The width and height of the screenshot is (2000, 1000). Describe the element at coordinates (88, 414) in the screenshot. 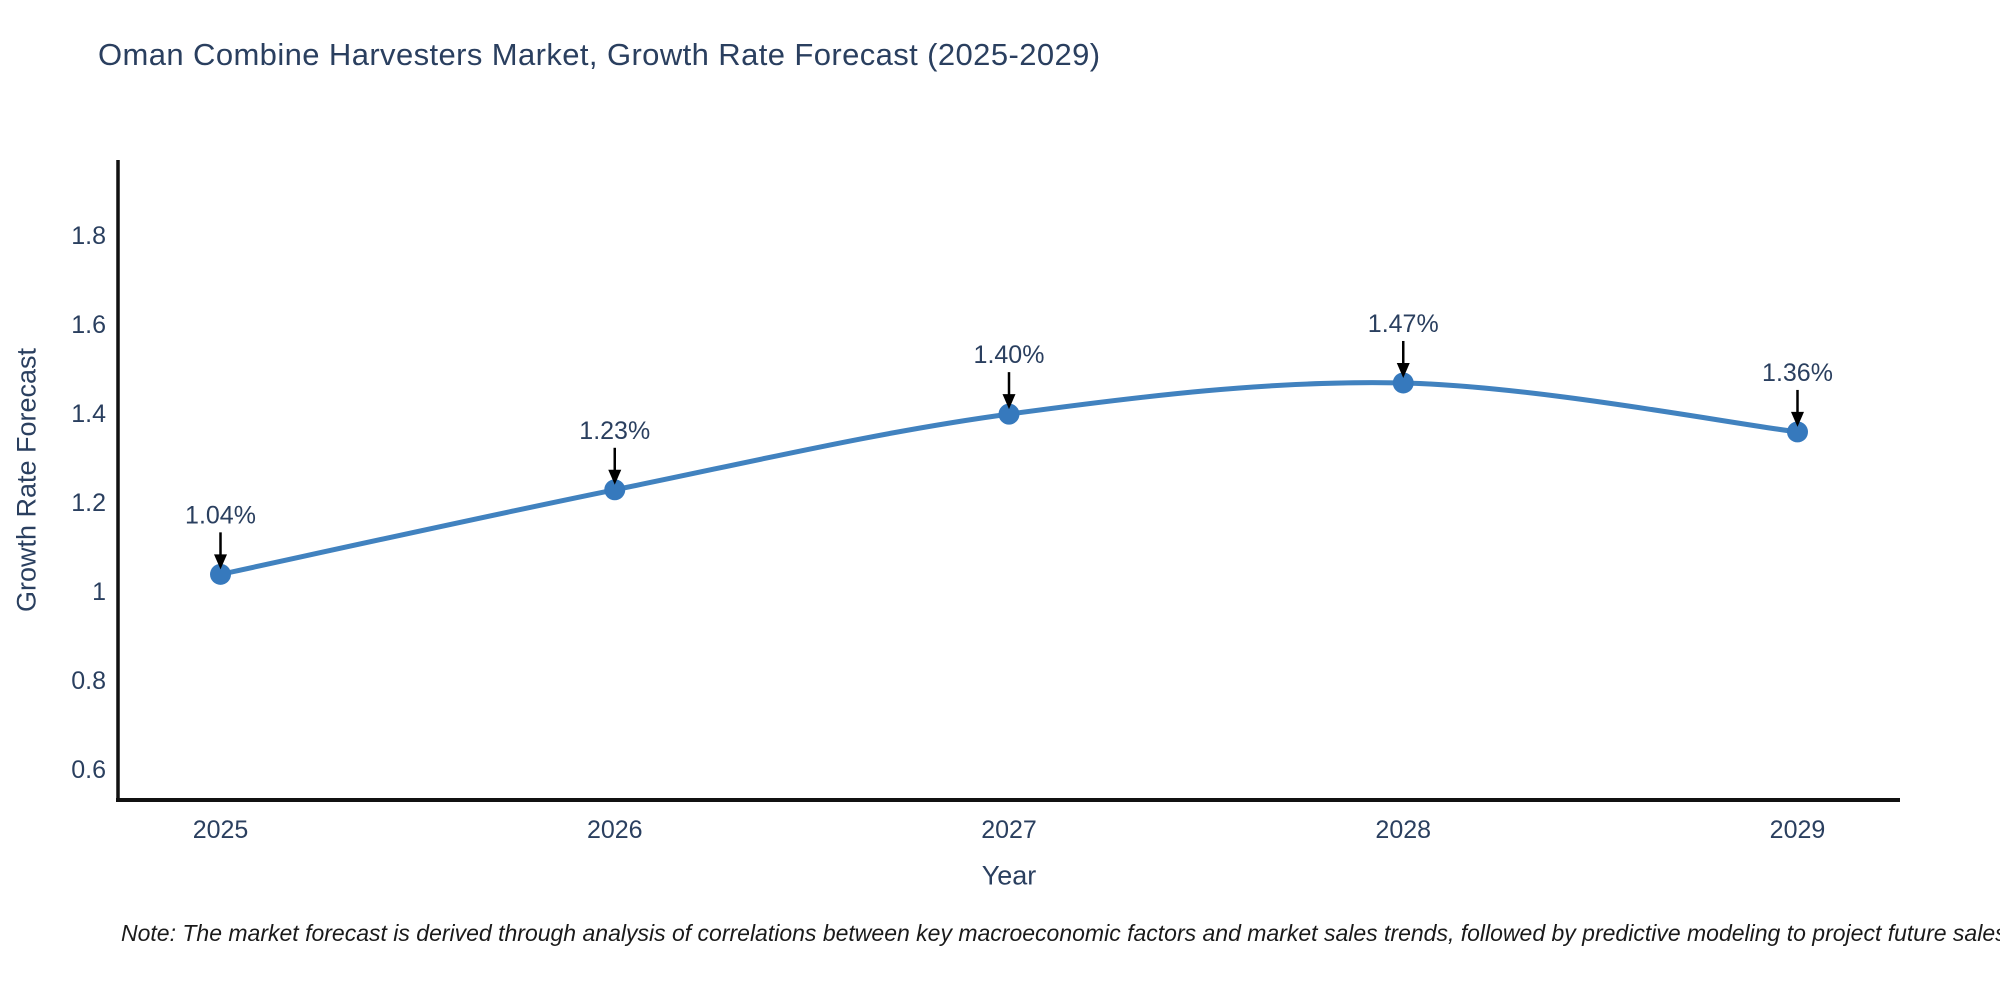

I see `y-tick-label: 1.4` at that location.